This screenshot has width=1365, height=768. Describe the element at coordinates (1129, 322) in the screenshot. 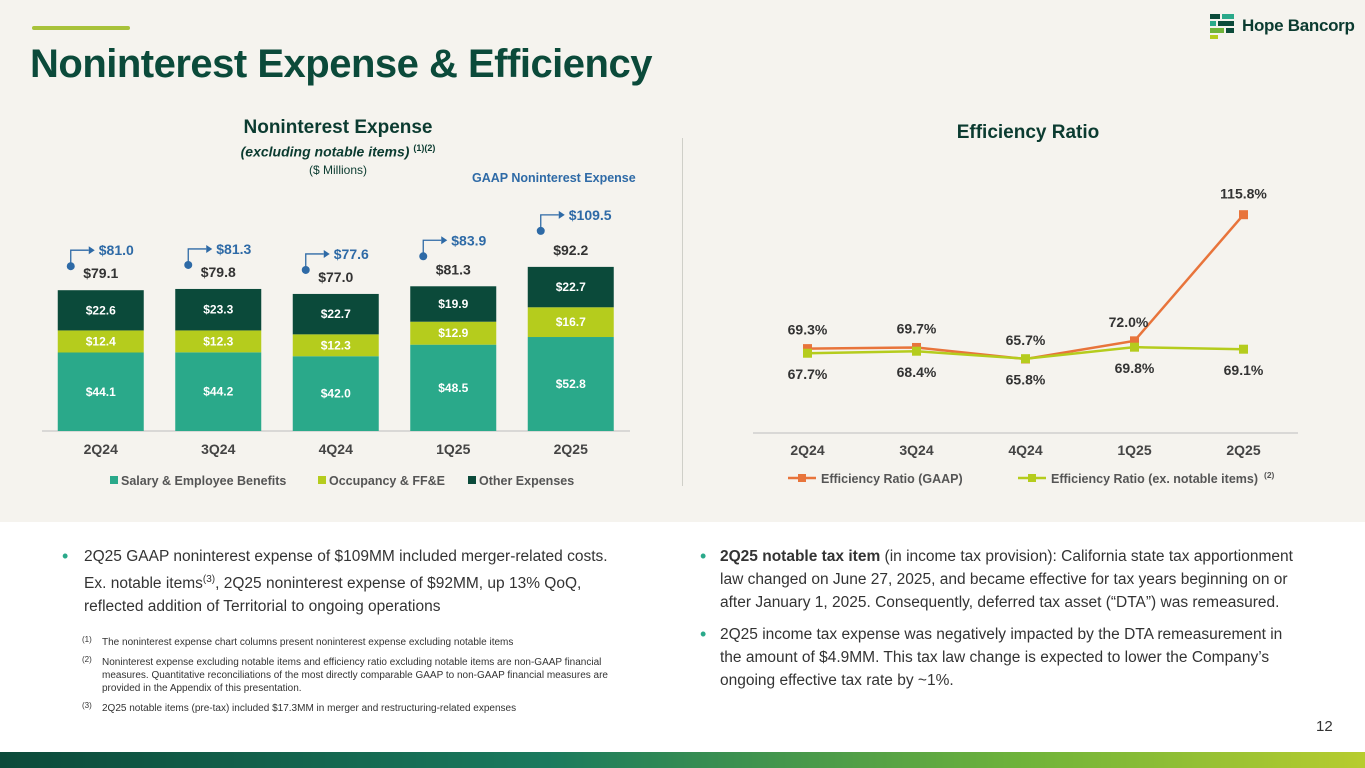

I see `data-label: 72.0%` at that location.